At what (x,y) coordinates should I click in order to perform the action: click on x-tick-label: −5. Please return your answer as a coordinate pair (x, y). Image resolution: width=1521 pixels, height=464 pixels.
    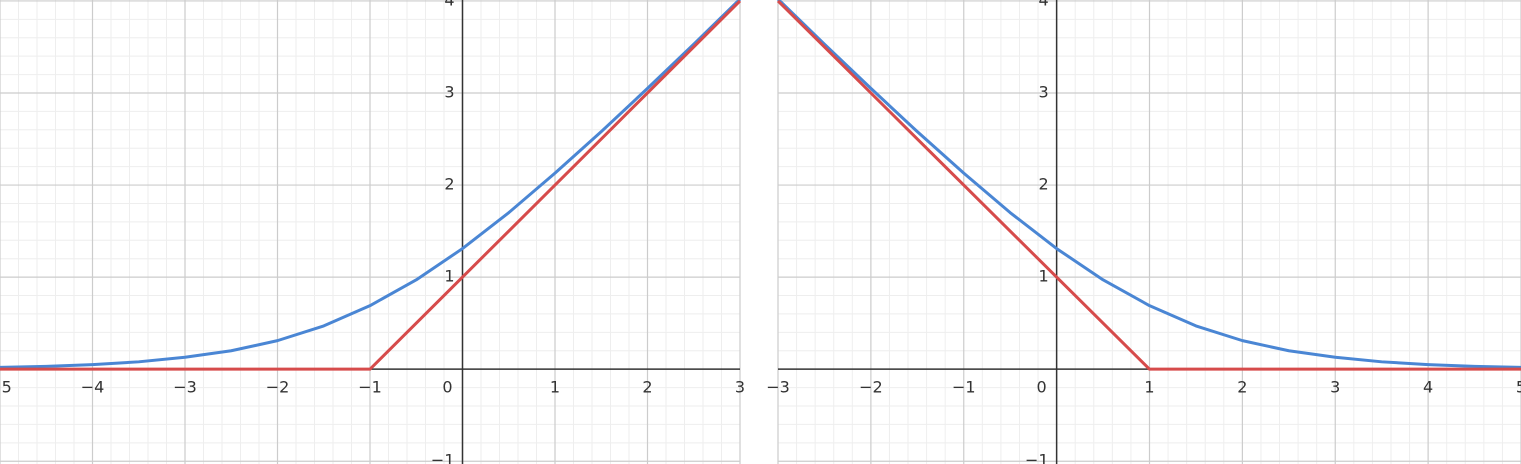
    Looking at the image, I should click on (6, 387).